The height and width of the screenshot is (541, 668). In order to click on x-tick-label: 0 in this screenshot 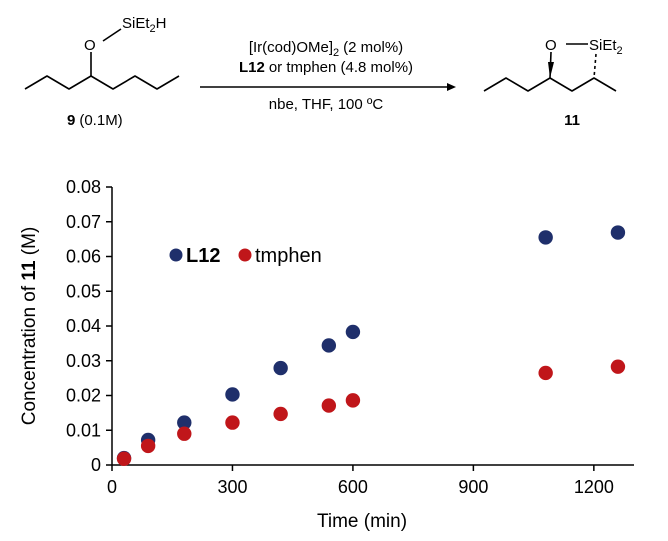, I will do `click(112, 487)`.